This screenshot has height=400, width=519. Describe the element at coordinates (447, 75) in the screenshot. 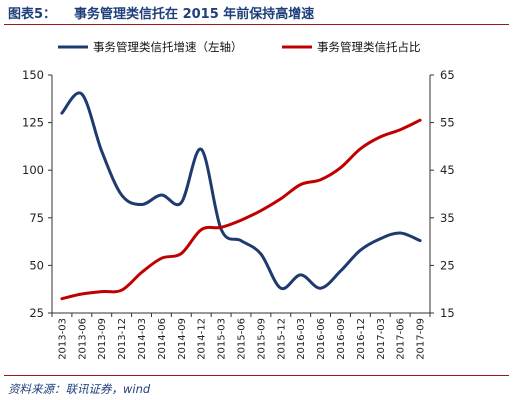

I see `y-right-tick-label: 65` at that location.